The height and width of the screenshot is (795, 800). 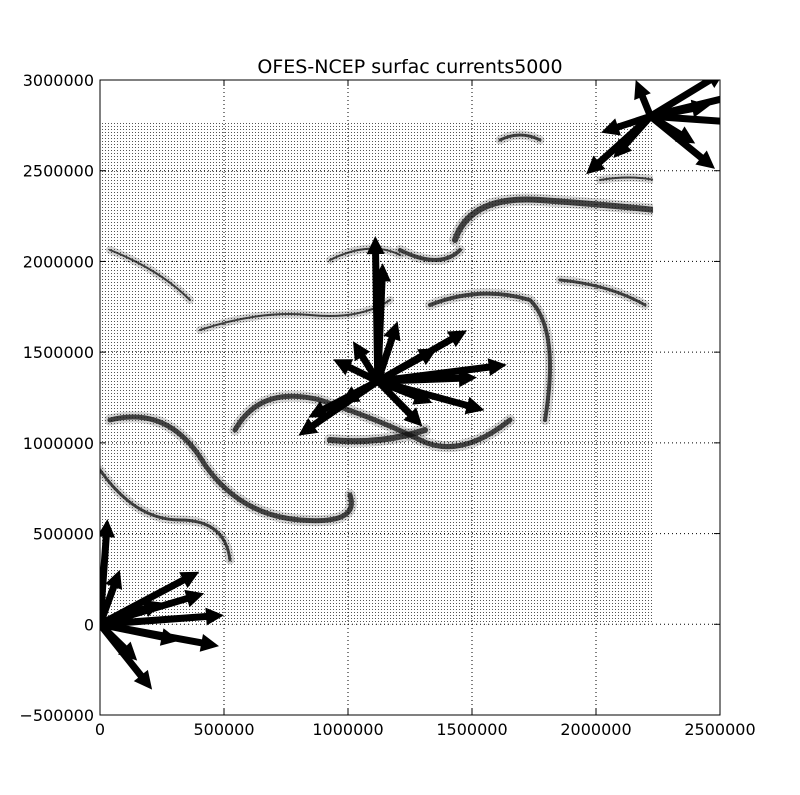 What do you see at coordinates (100, 729) in the screenshot?
I see `x-tick-label: 0` at bounding box center [100, 729].